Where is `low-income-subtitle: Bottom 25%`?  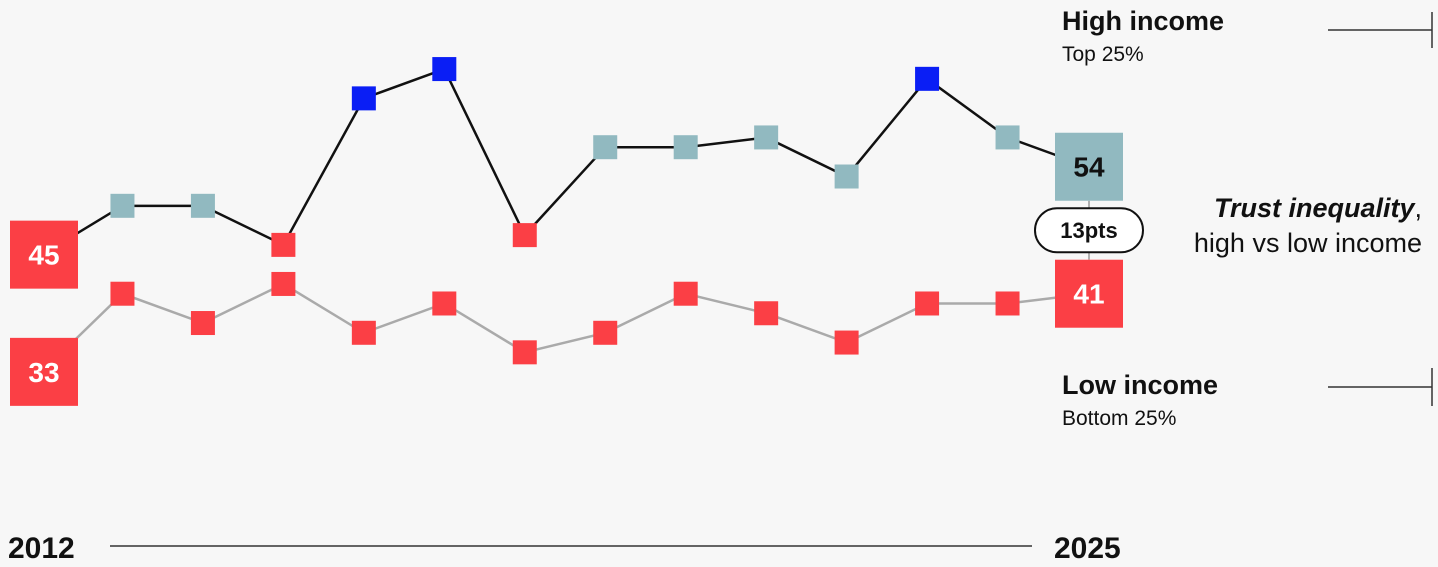 low-income-subtitle: Bottom 25% is located at coordinates (1119, 418).